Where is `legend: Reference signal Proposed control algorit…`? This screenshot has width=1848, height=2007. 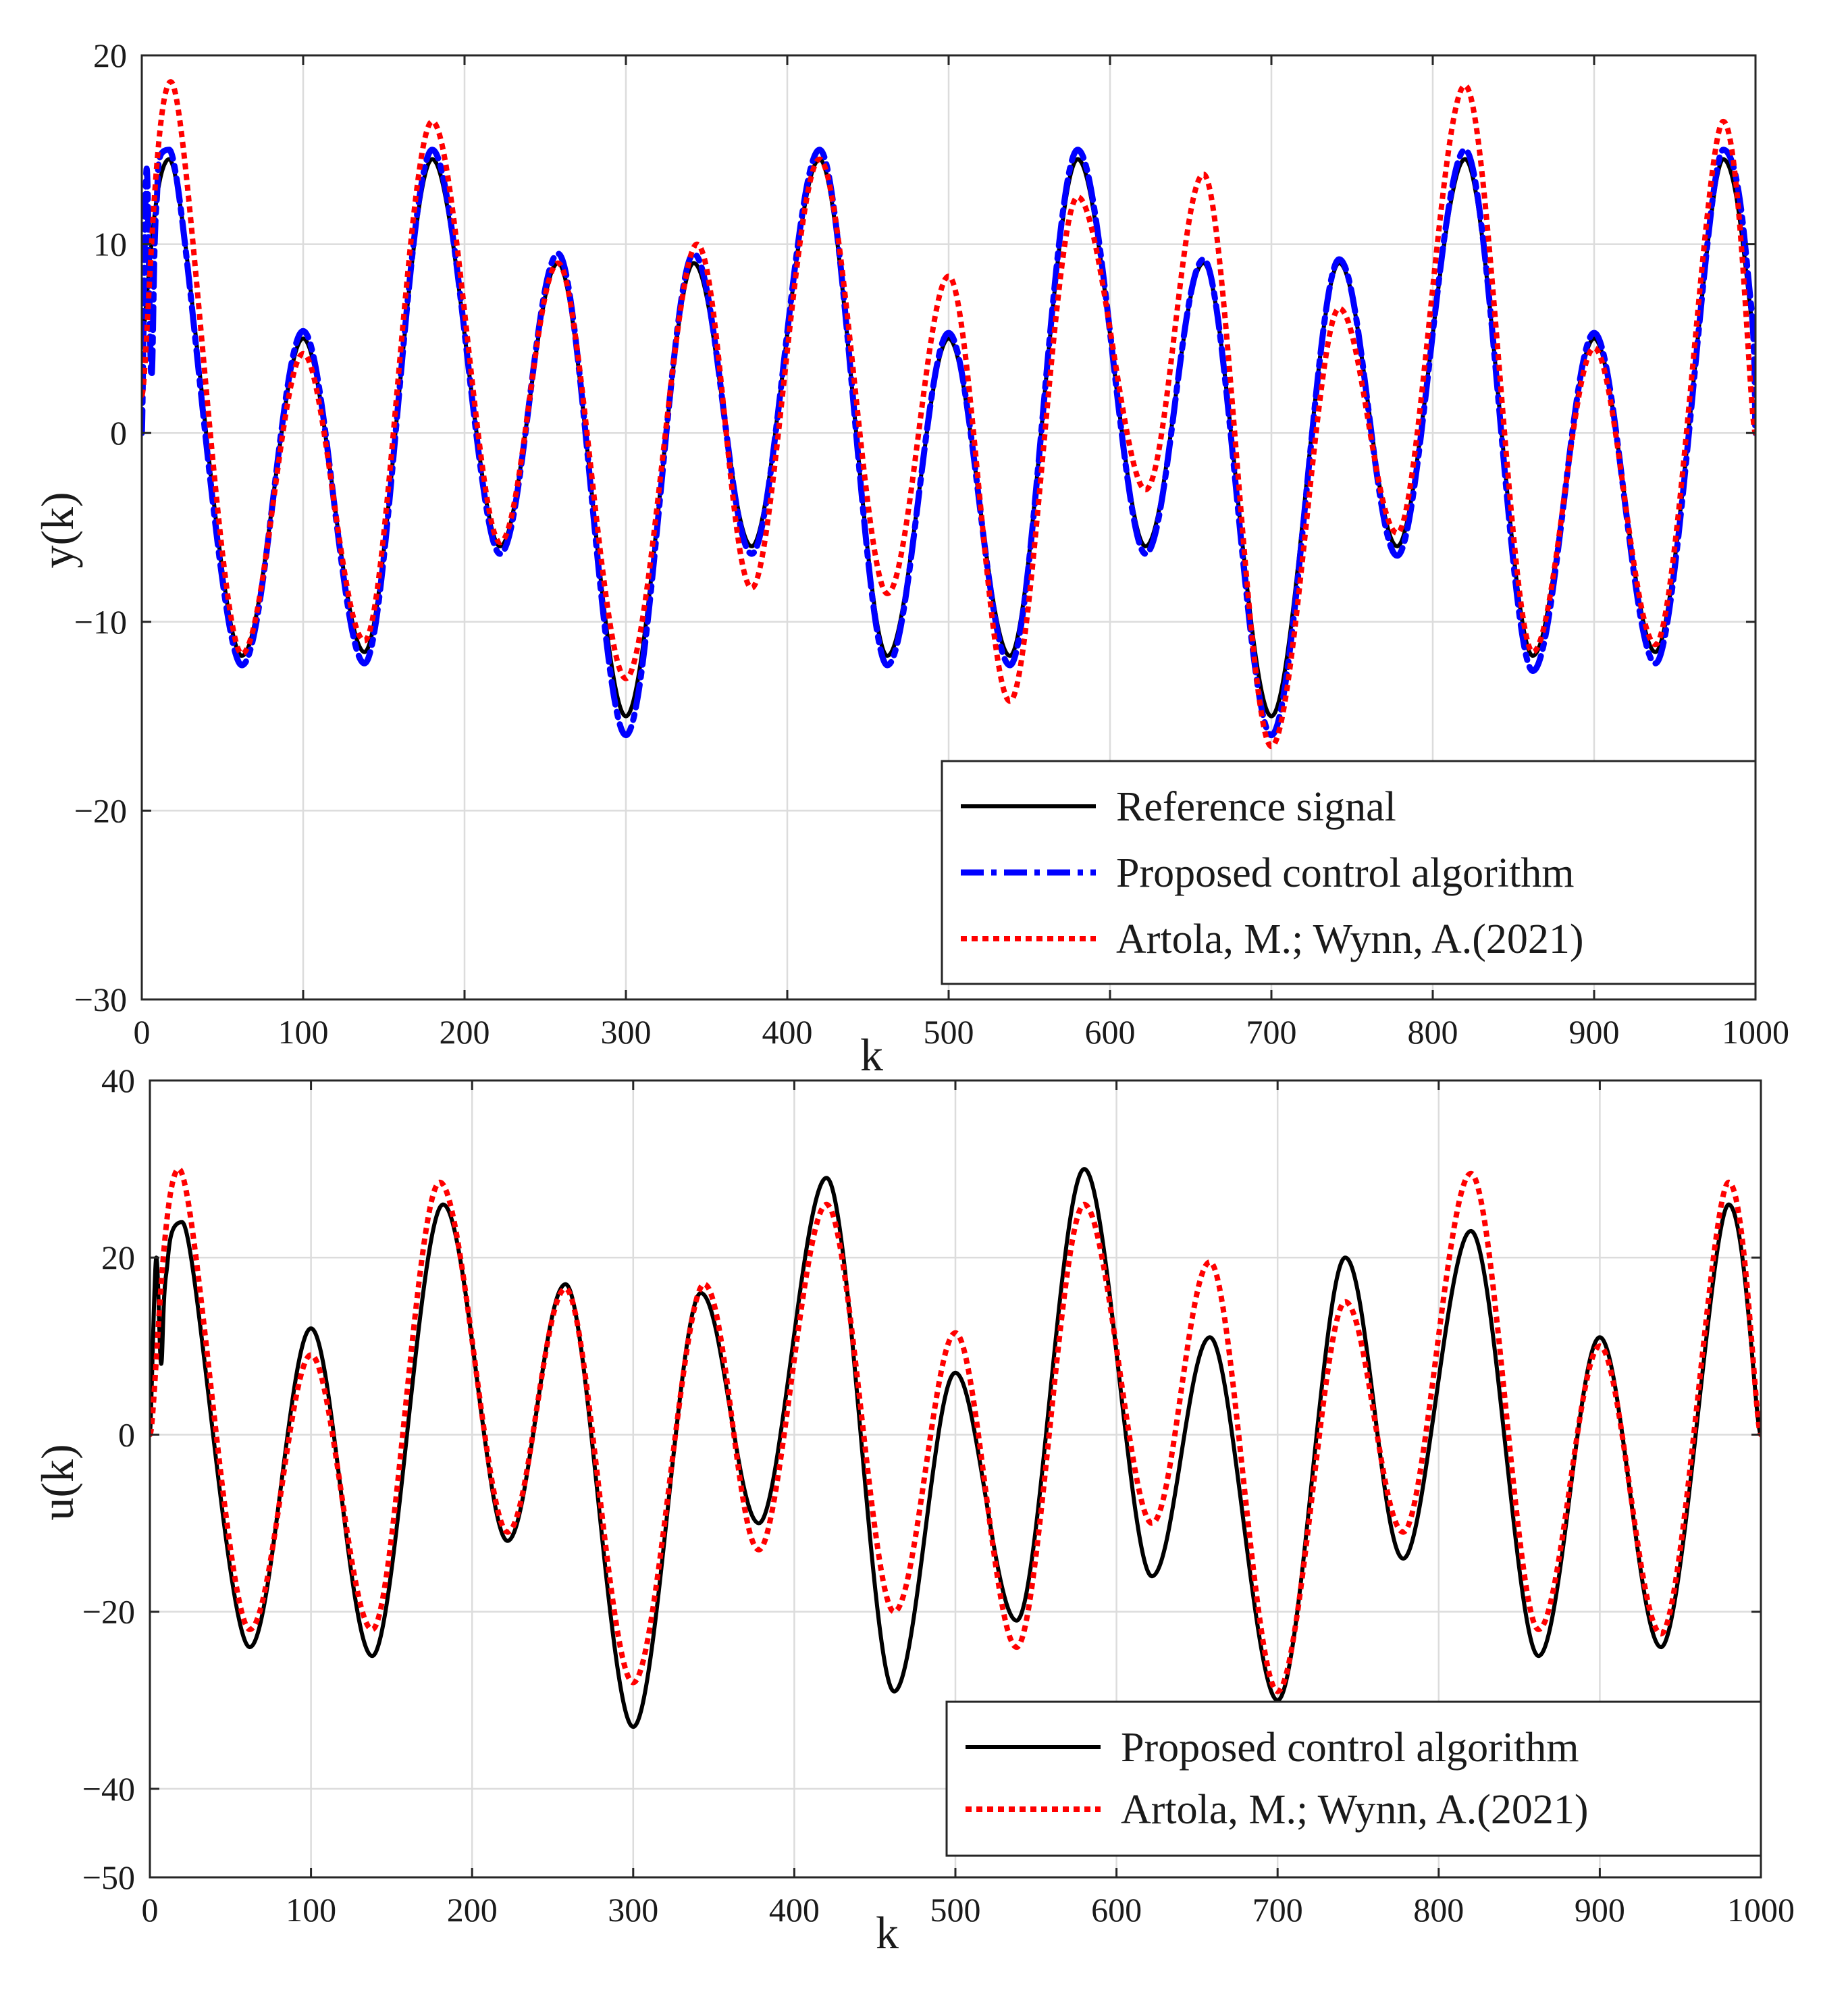
legend: Reference signal Proposed control algorit… is located at coordinates (1349, 873).